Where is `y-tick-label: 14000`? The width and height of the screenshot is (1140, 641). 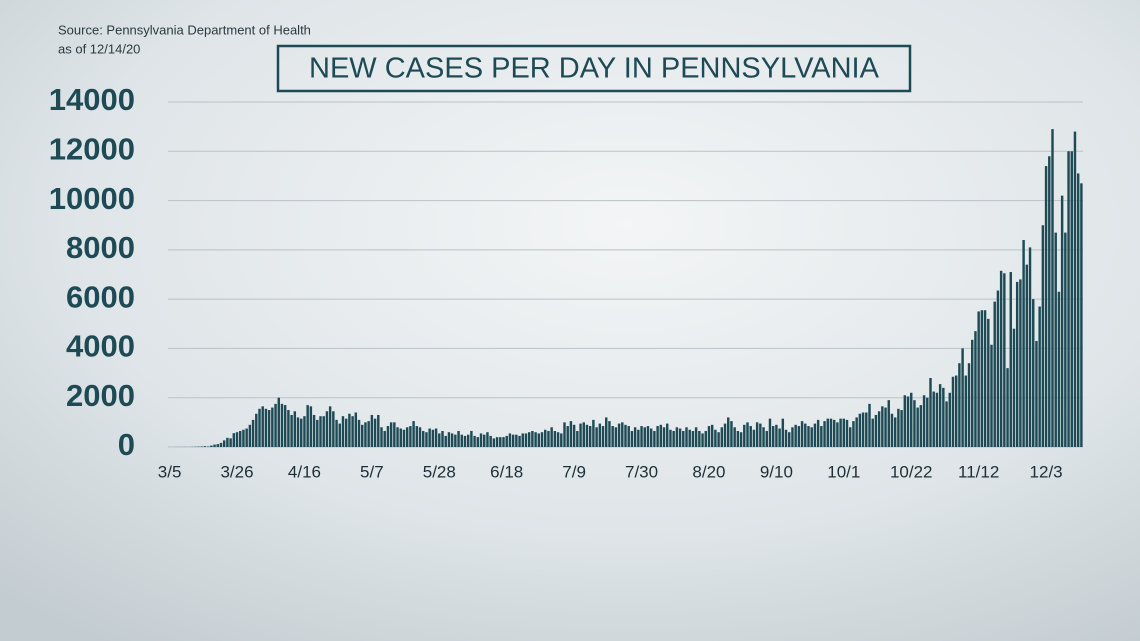 y-tick-label: 14000 is located at coordinates (92, 99).